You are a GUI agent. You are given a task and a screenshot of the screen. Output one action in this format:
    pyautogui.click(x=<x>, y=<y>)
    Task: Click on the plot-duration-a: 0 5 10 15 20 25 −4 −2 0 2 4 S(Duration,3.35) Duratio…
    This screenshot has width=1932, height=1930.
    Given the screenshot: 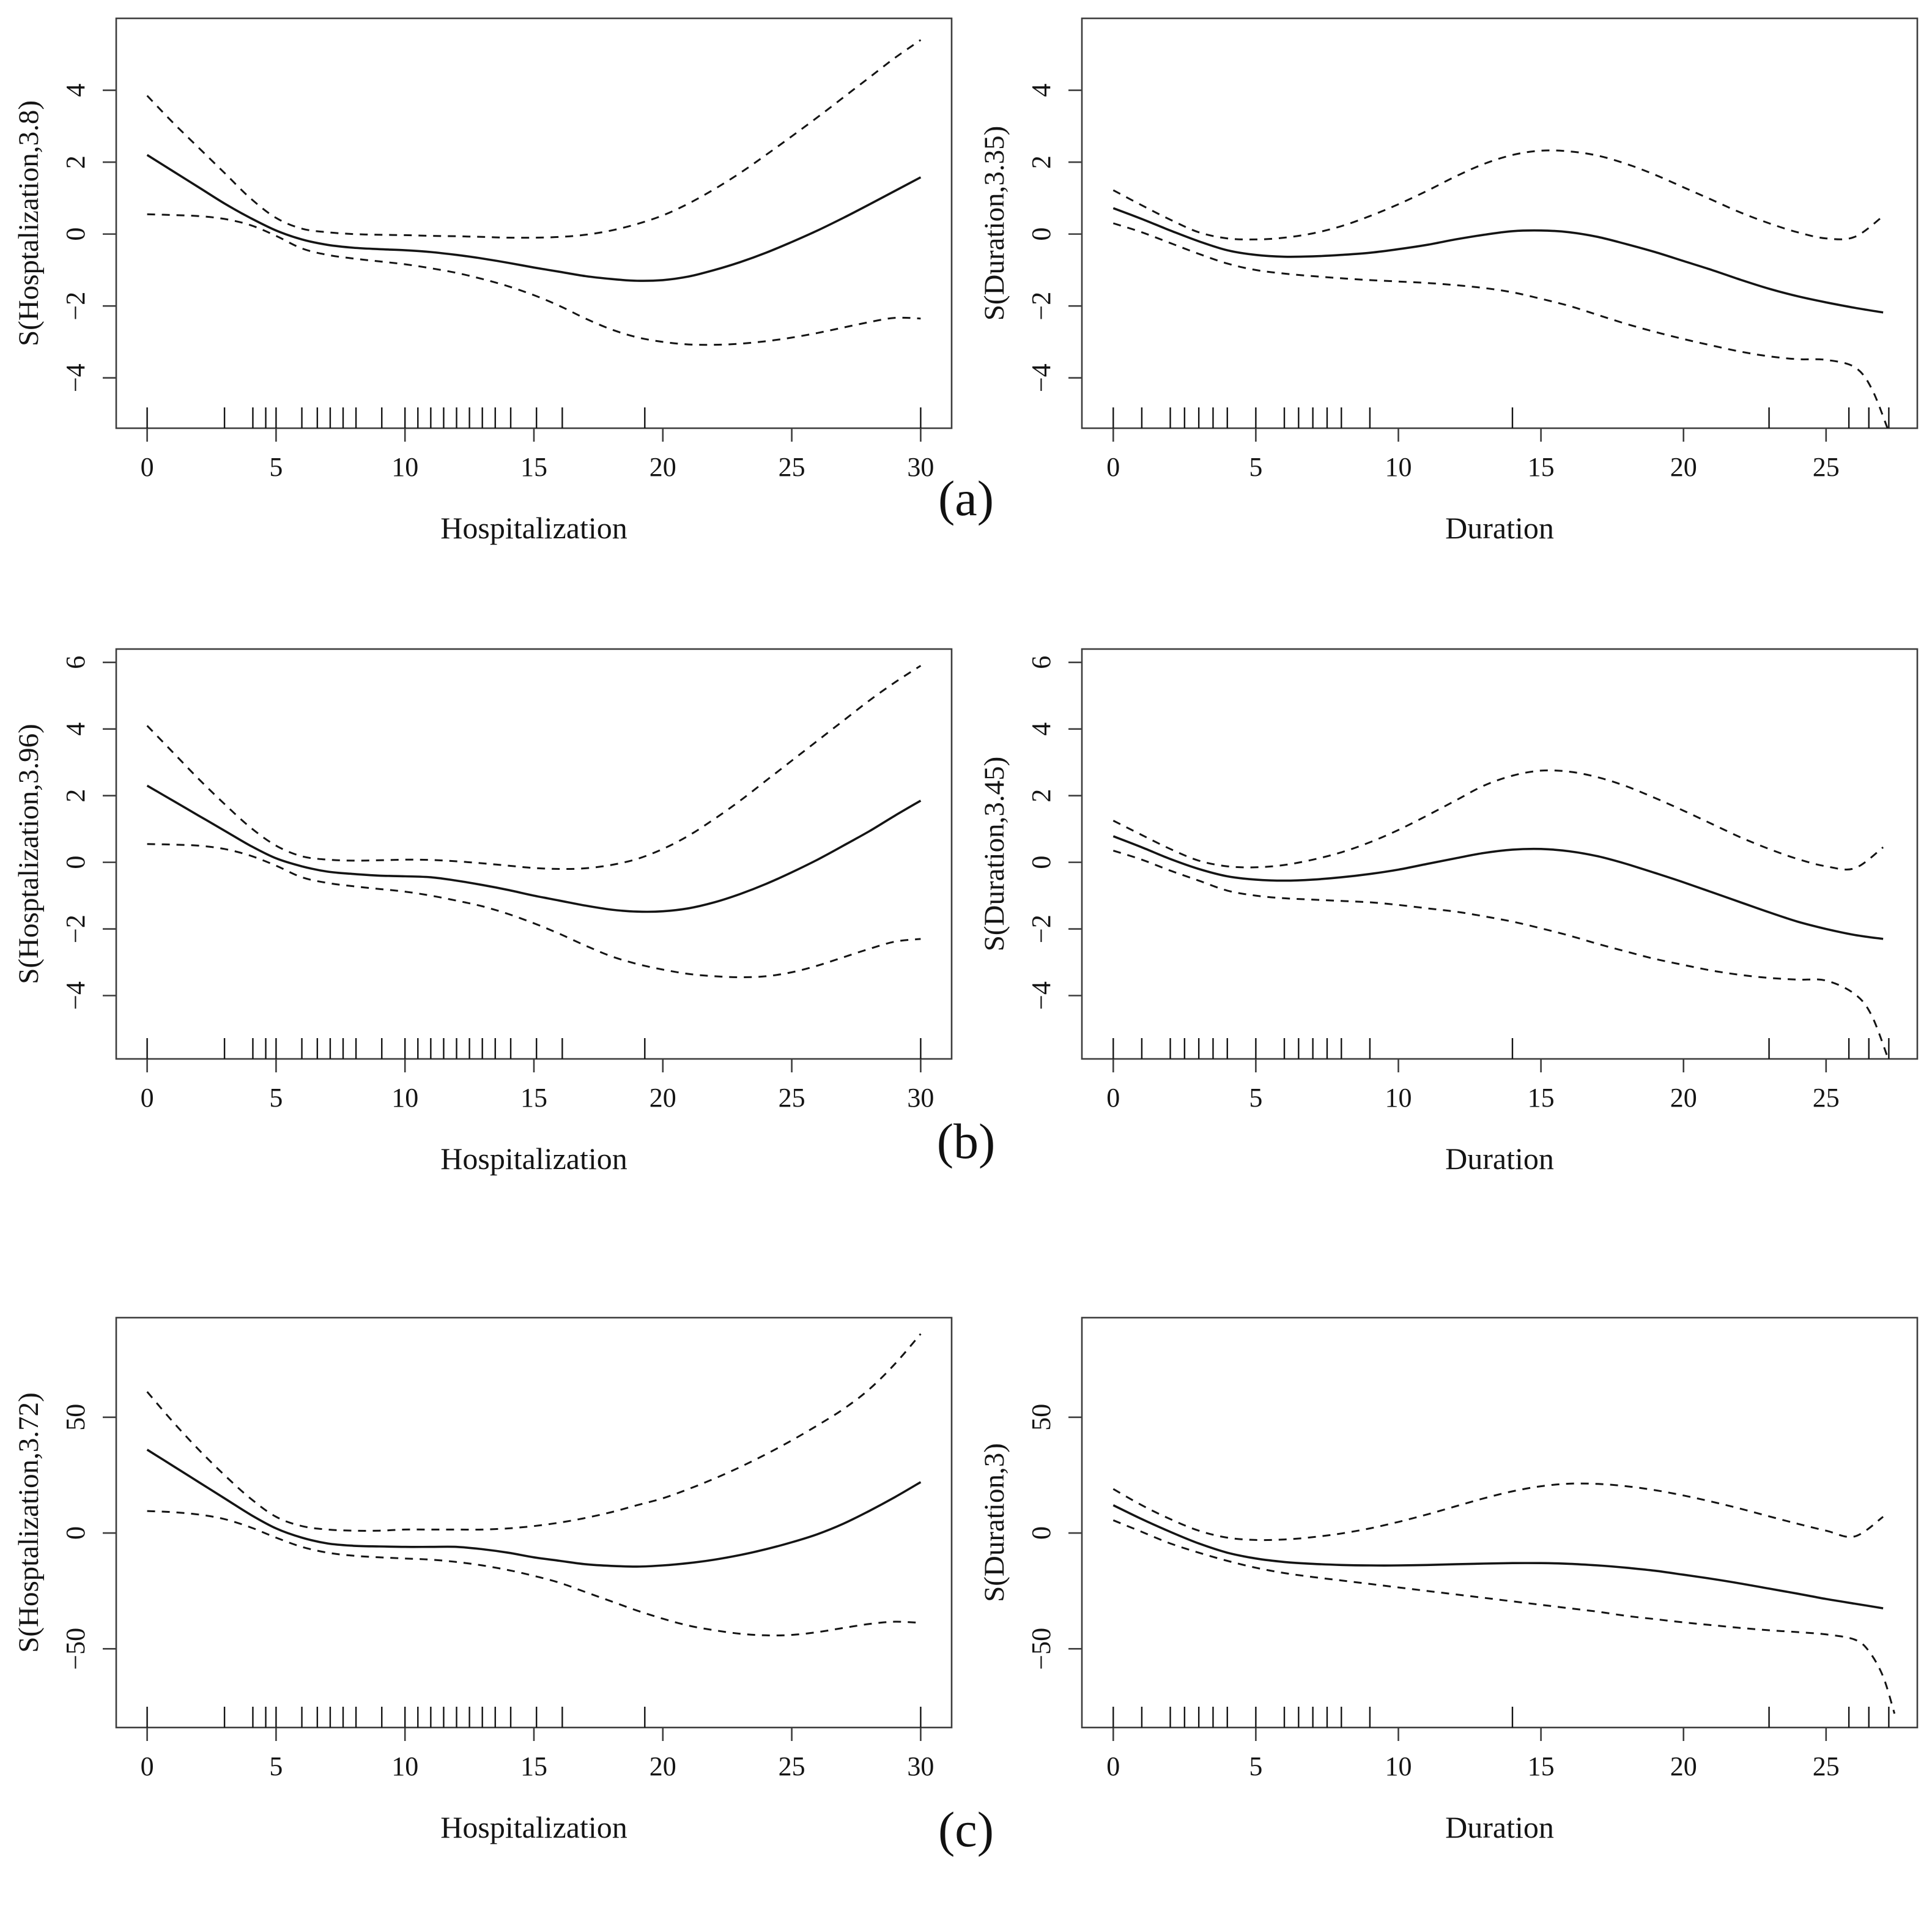 What is the action you would take?
    pyautogui.click(x=1449, y=281)
    